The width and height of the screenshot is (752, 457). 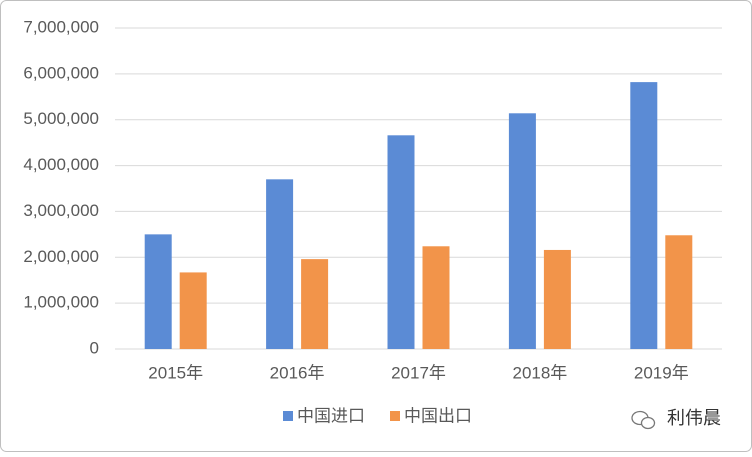 I want to click on watermark: 利伟晨, so click(x=694, y=418).